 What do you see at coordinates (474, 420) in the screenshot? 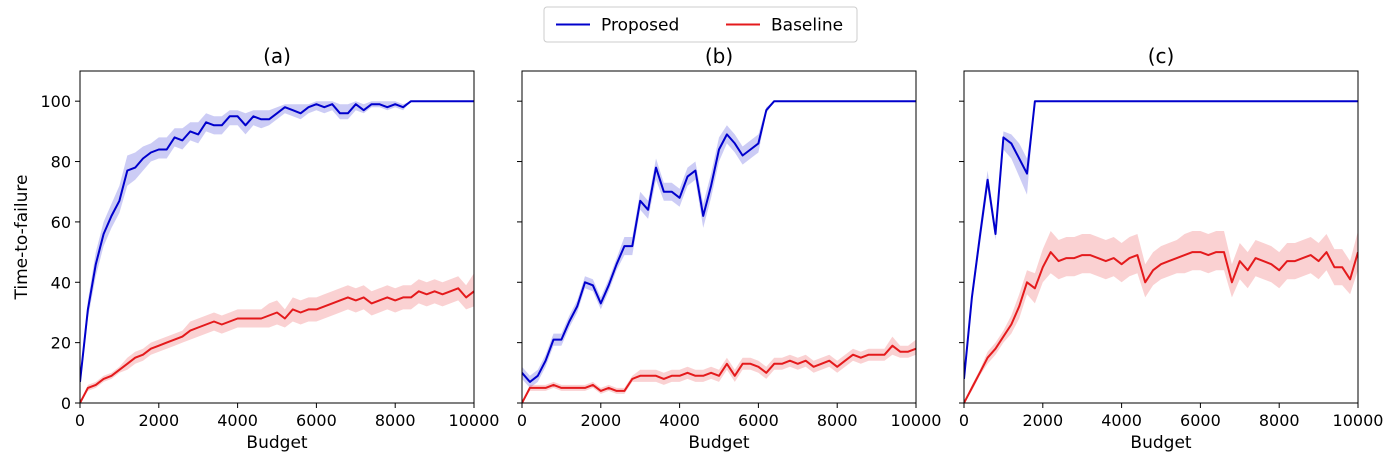
I see `panel-a-x-tick-label: 10000` at bounding box center [474, 420].